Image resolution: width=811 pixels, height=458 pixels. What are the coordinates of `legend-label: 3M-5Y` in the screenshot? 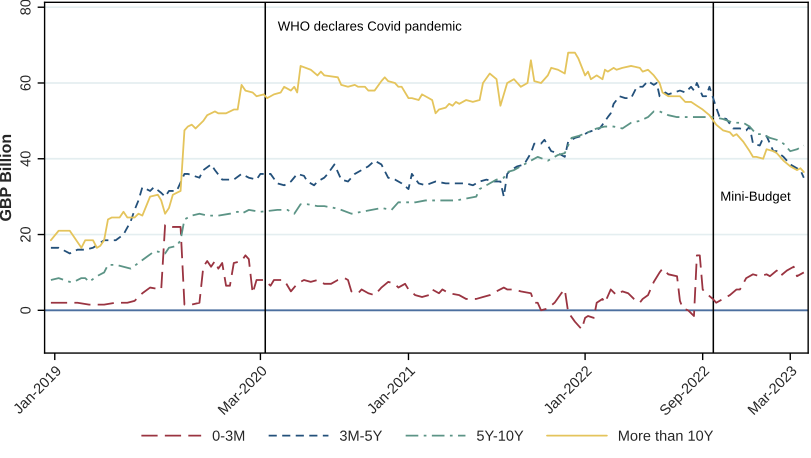 It's located at (361, 435).